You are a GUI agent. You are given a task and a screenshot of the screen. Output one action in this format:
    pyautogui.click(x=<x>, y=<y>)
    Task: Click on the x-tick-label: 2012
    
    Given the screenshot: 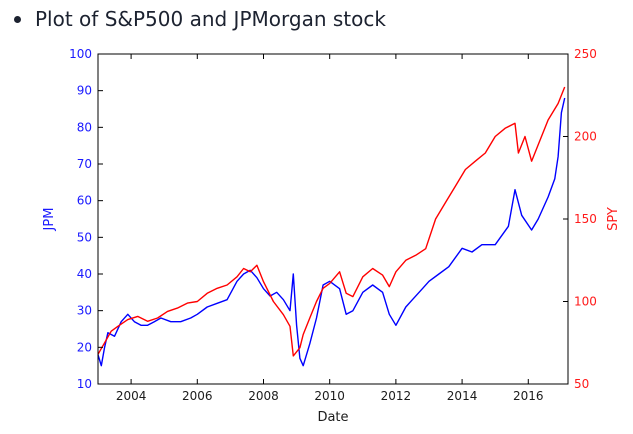 What is the action you would take?
    pyautogui.click(x=396, y=396)
    